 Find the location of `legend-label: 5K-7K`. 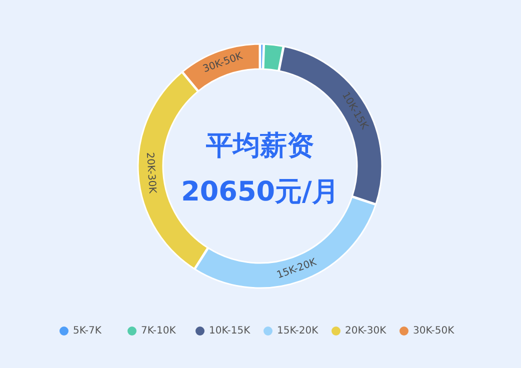

legend-label: 5K-7K is located at coordinates (87, 331).